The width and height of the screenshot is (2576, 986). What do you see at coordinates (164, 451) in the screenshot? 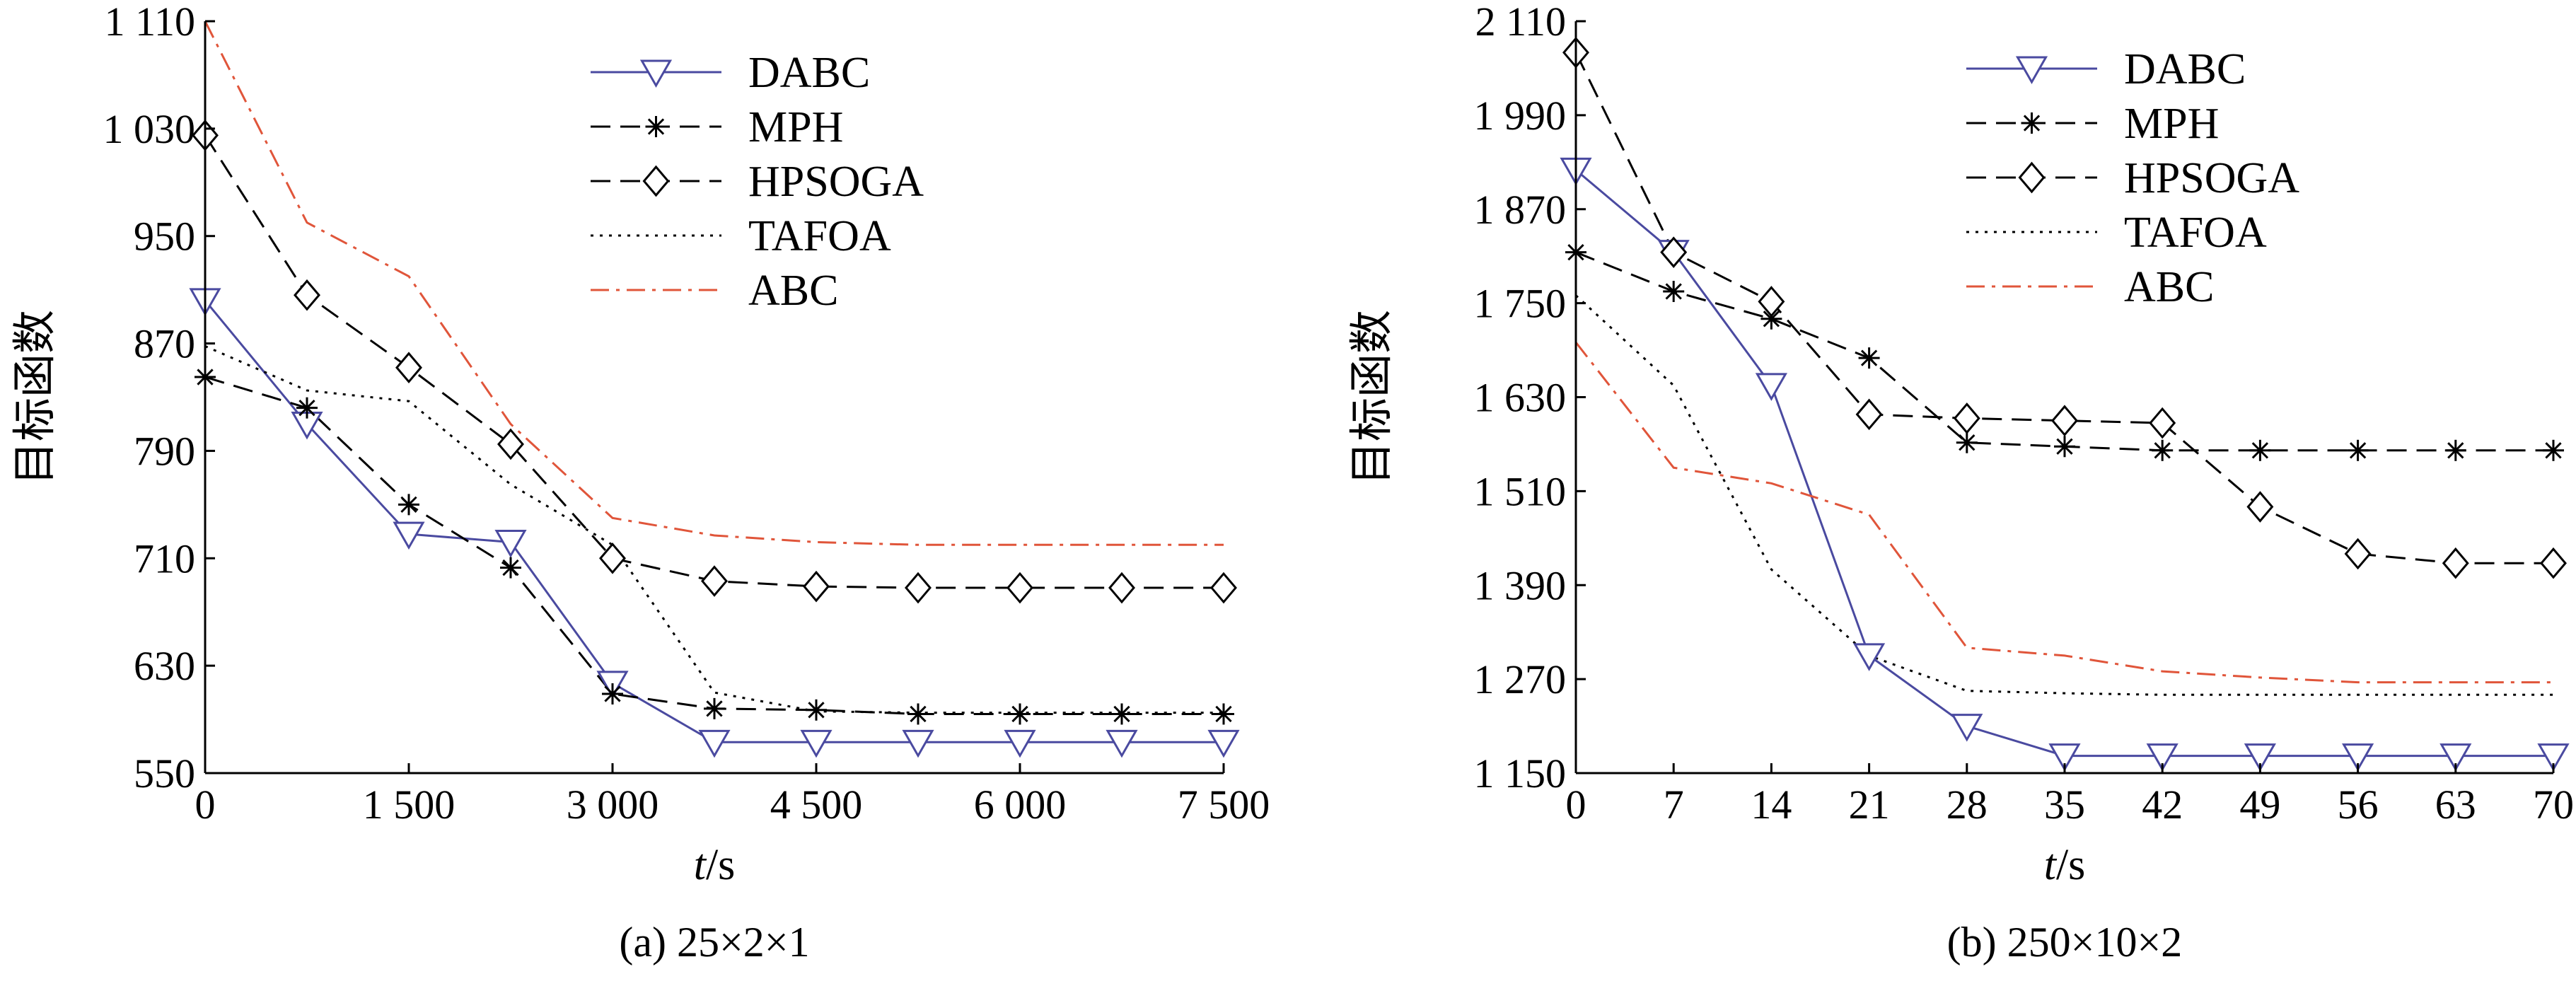
I see `y-tick-label: 790` at bounding box center [164, 451].